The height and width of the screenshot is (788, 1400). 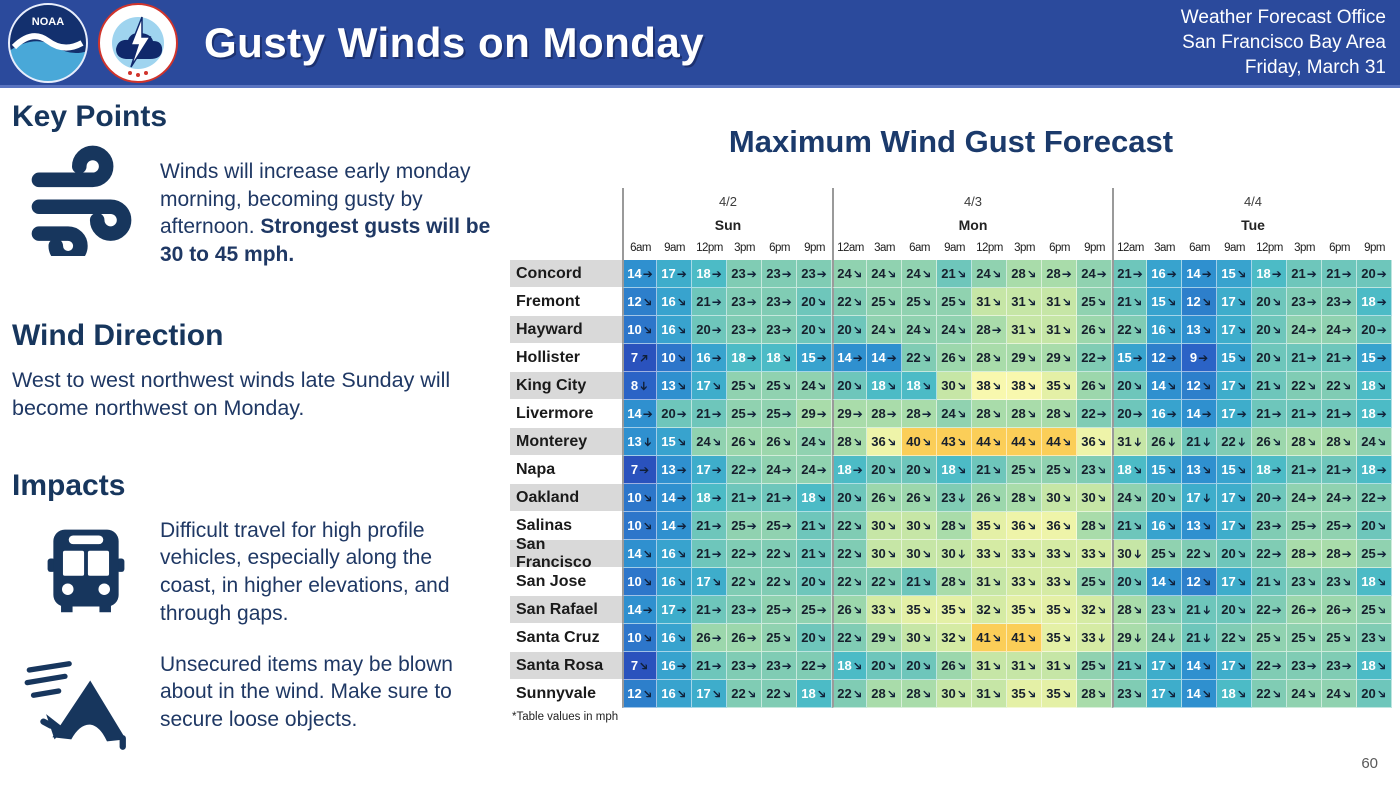 I want to click on gust-cell: 23 ➔, so click(x=1304, y=666).